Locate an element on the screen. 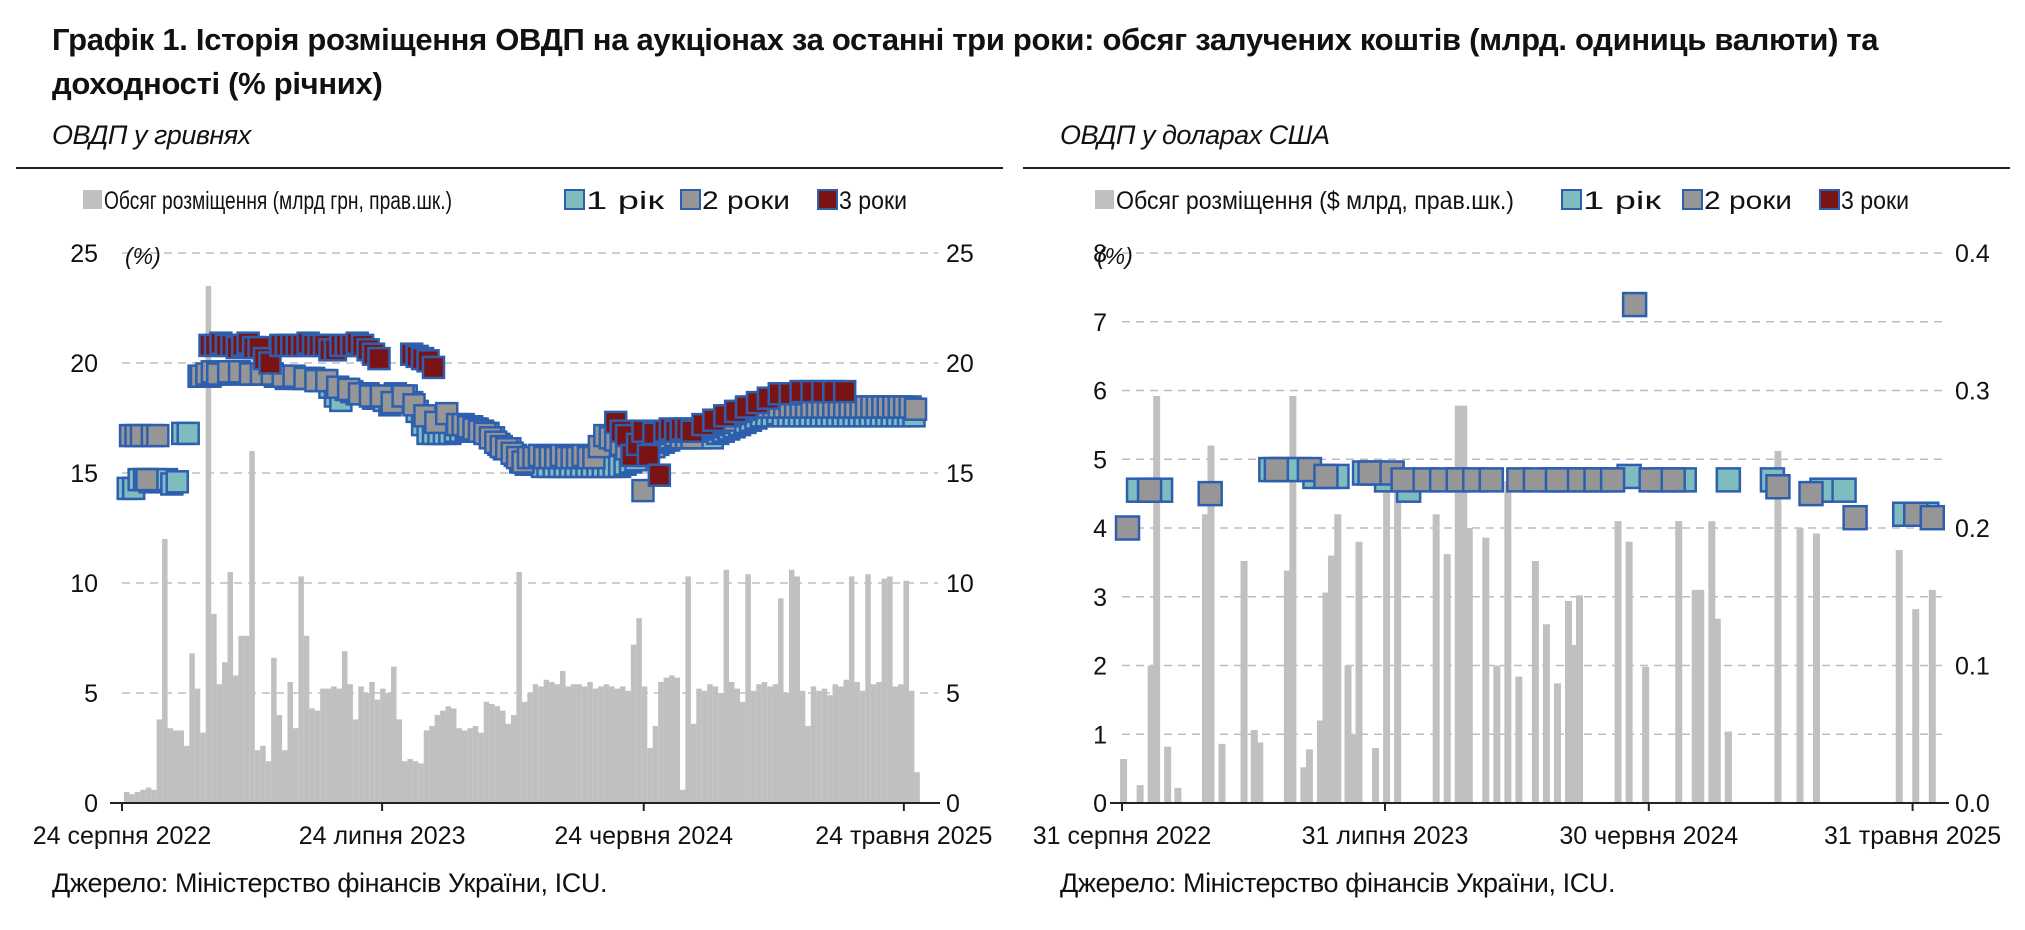  panel-divider-usd is located at coordinates (1516, 168).